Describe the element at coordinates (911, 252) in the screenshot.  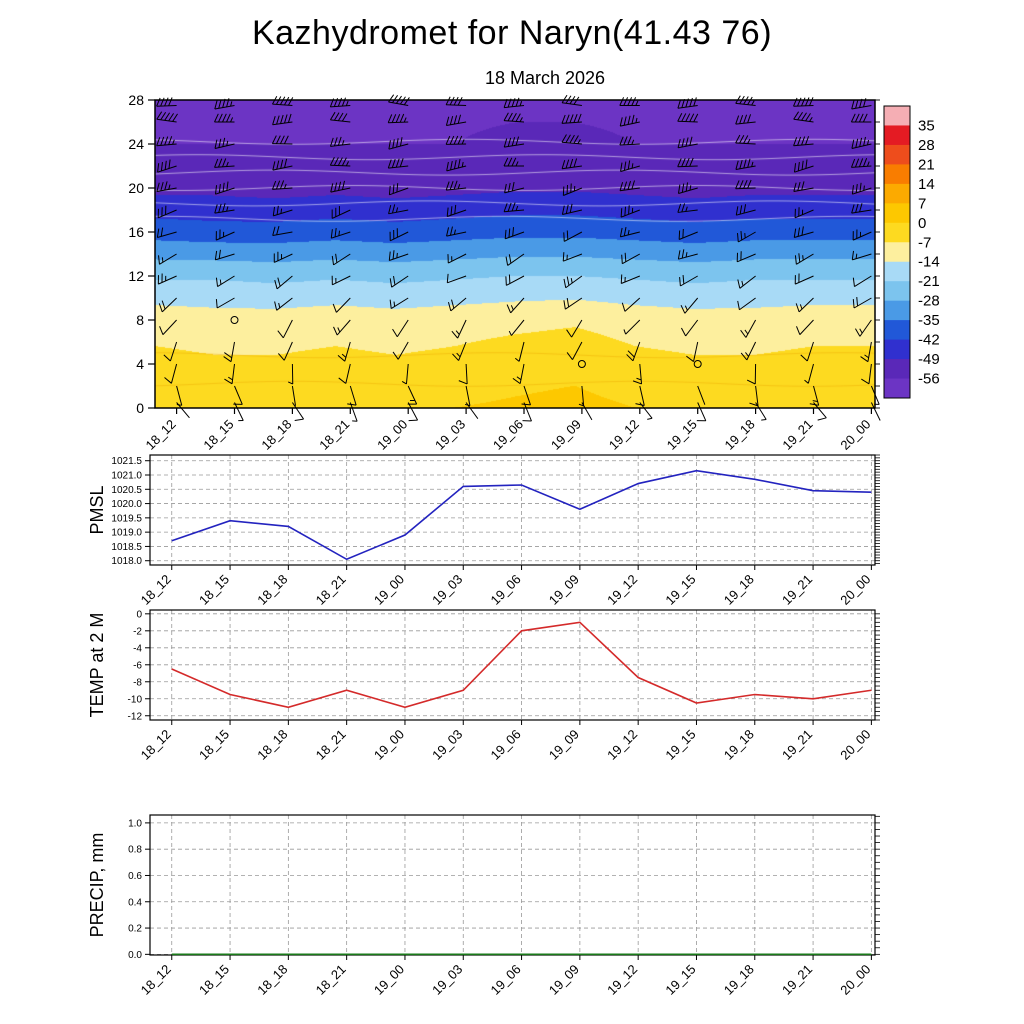
I see `colorbar: 35 28 21 14 7 0 -7 -14 -21 -28 -35 -42 -49 -56` at that location.